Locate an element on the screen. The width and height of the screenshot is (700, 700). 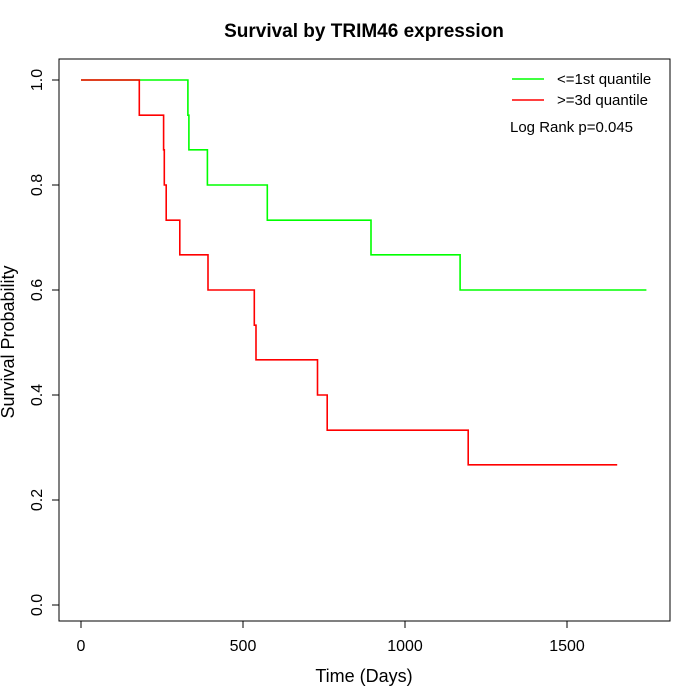
y-tick-label: 0.0 is located at coordinates (37, 605).